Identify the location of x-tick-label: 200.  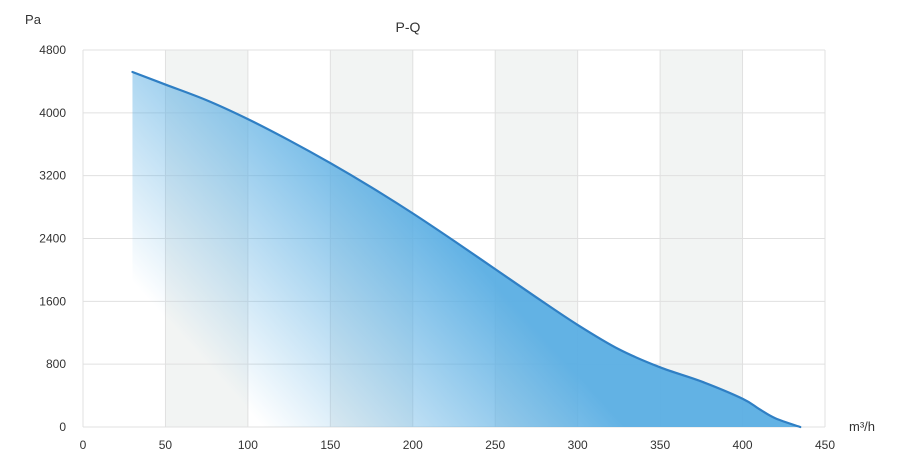
(413, 445).